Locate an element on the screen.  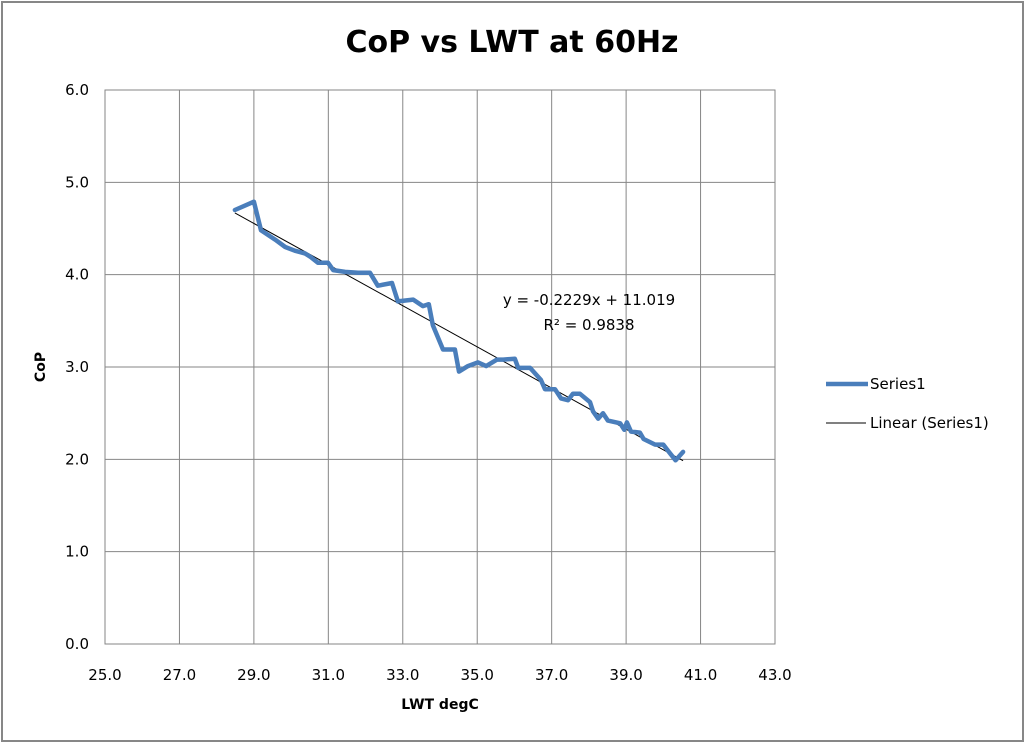
y-axis-ticks: 0.0 1.0 2.0 3.0 4.0 5.0 6.0 is located at coordinates (77, 367).